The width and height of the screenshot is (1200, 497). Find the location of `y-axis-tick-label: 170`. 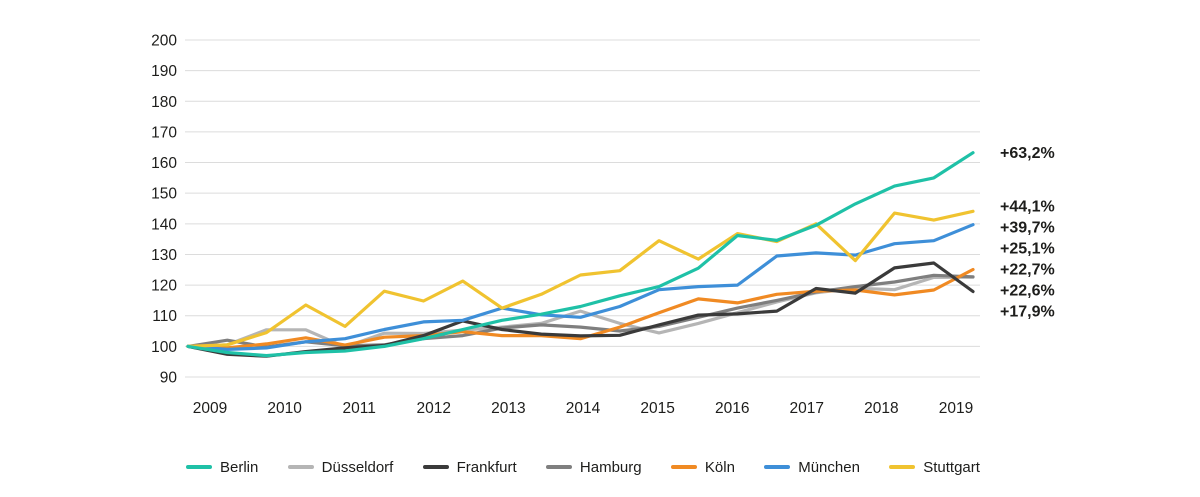

y-axis-tick-label: 170 is located at coordinates (164, 132).